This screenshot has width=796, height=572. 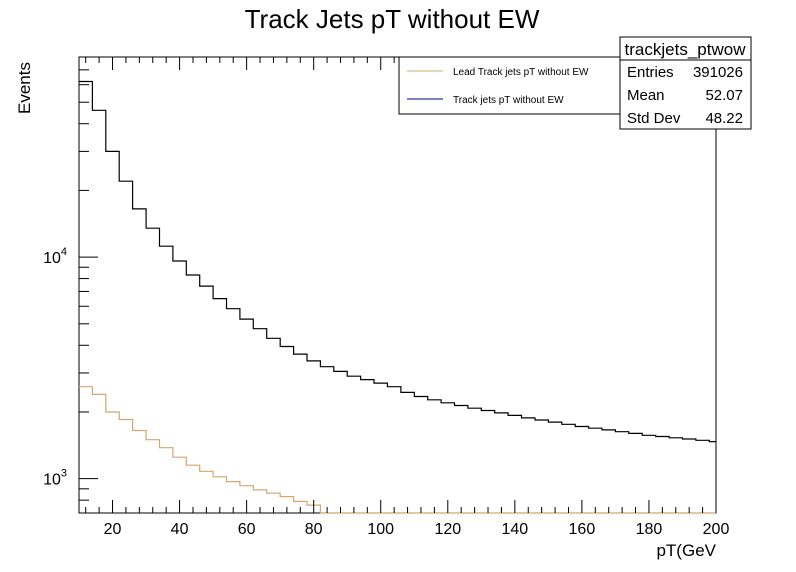 What do you see at coordinates (686, 550) in the screenshot?
I see `x-axis-label: pT(GeV` at bounding box center [686, 550].